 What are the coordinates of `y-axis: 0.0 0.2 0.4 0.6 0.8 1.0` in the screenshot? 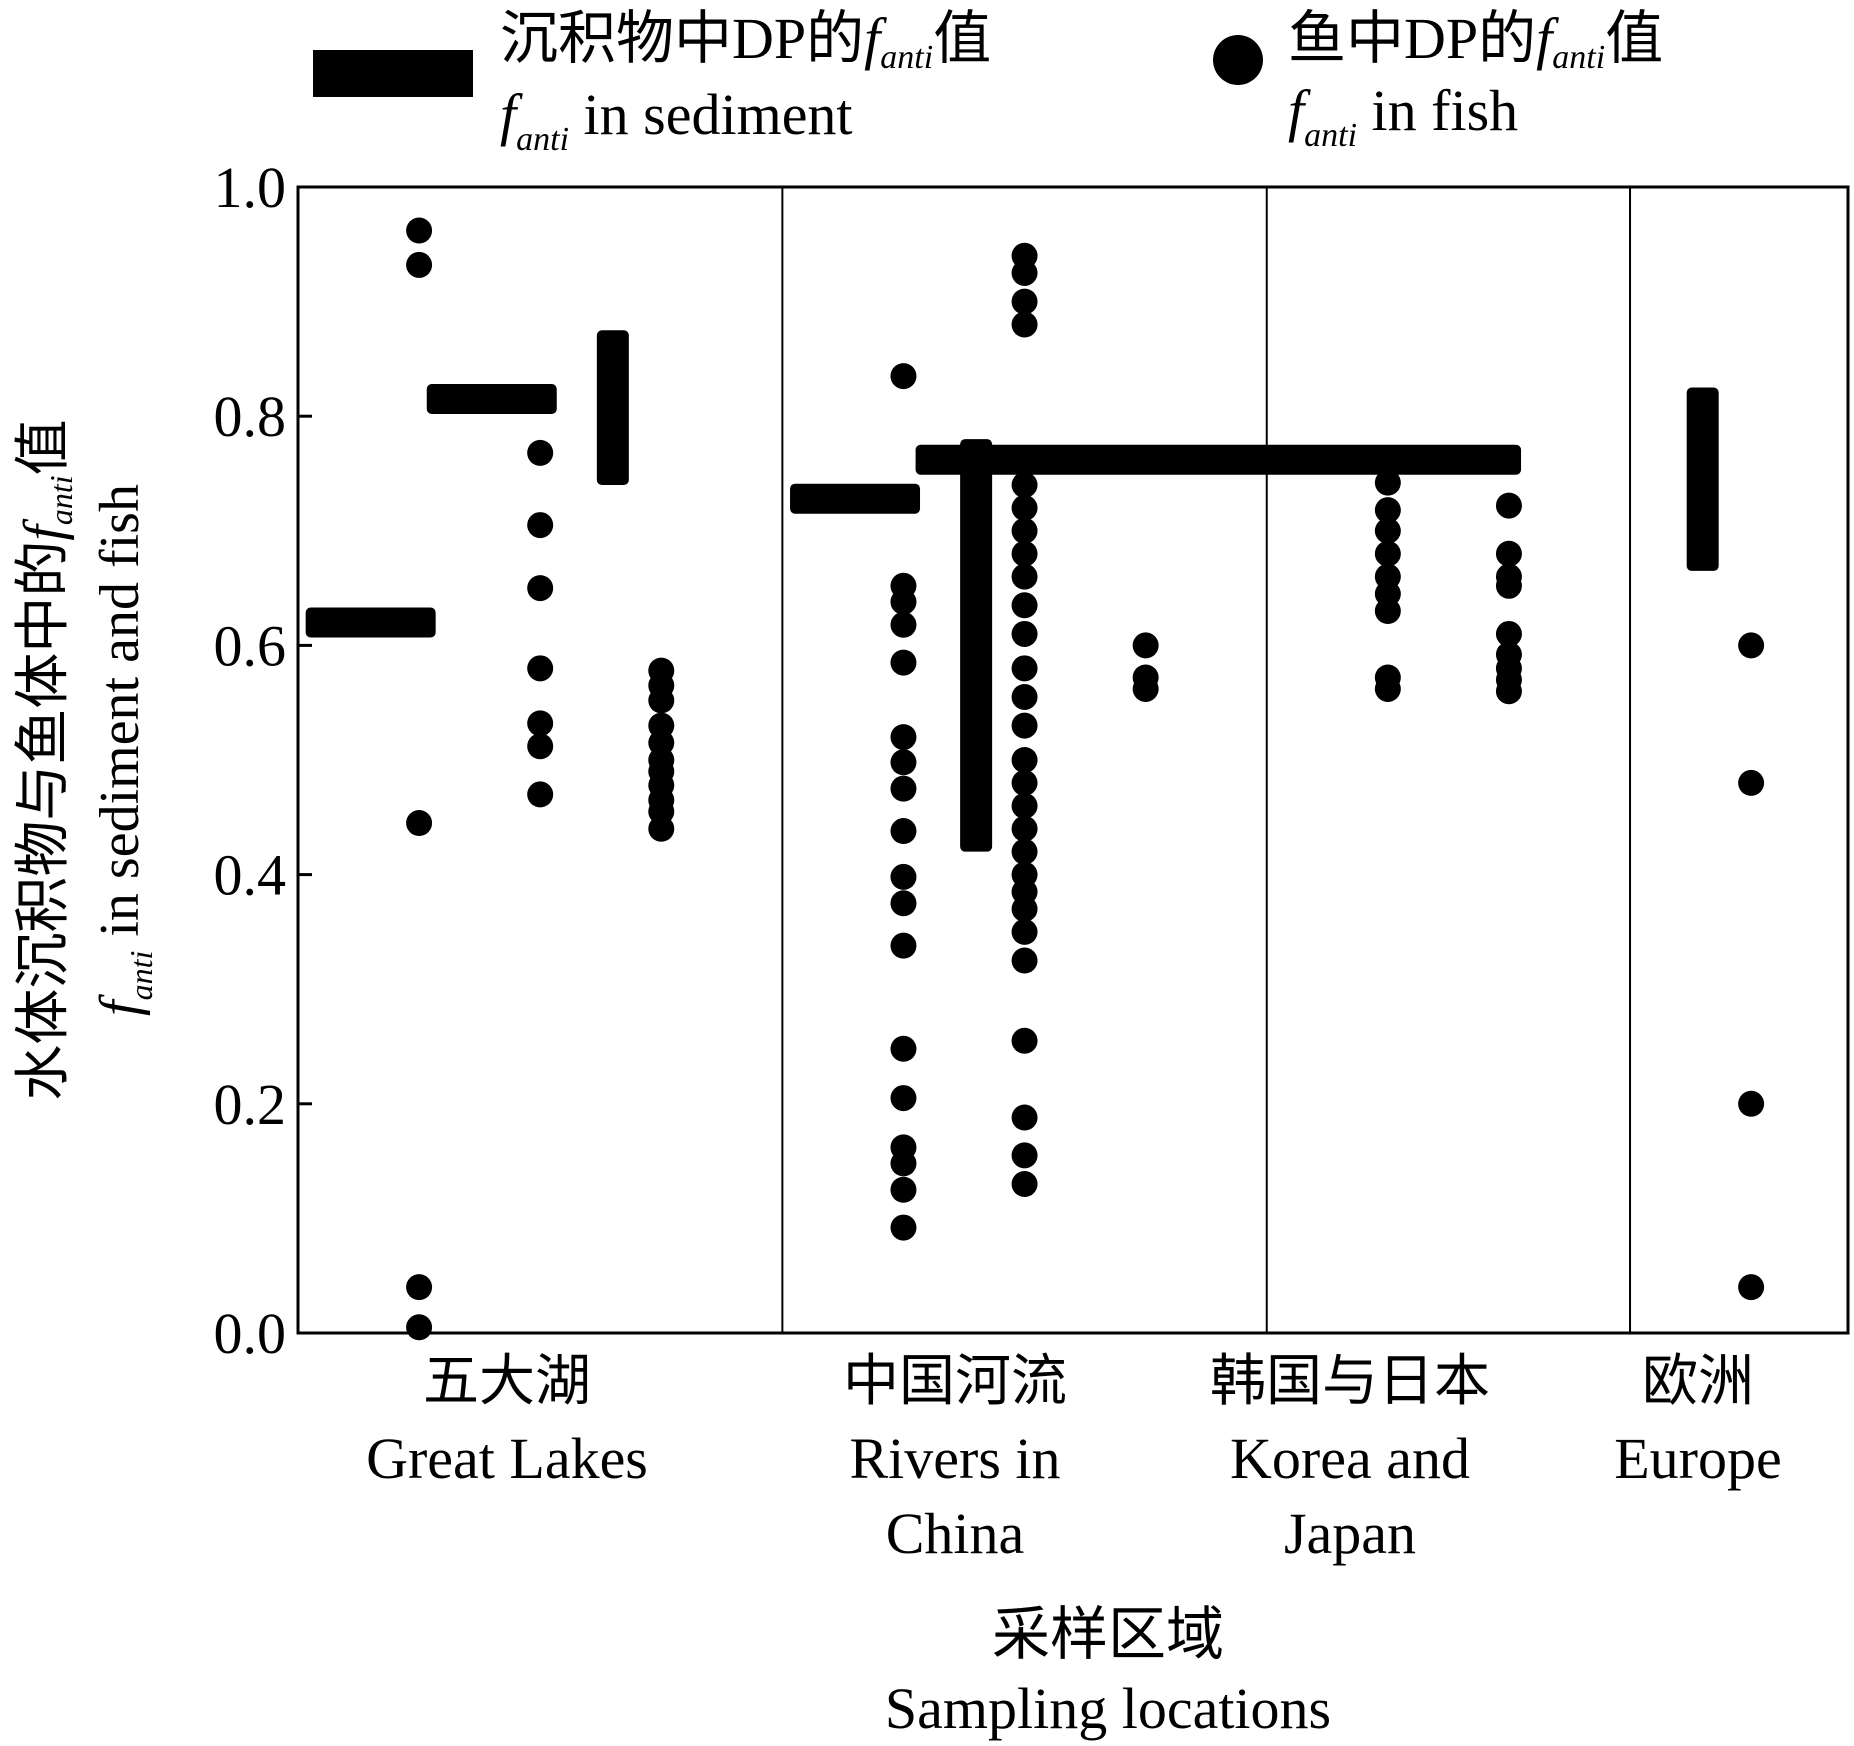 It's located at (263, 760).